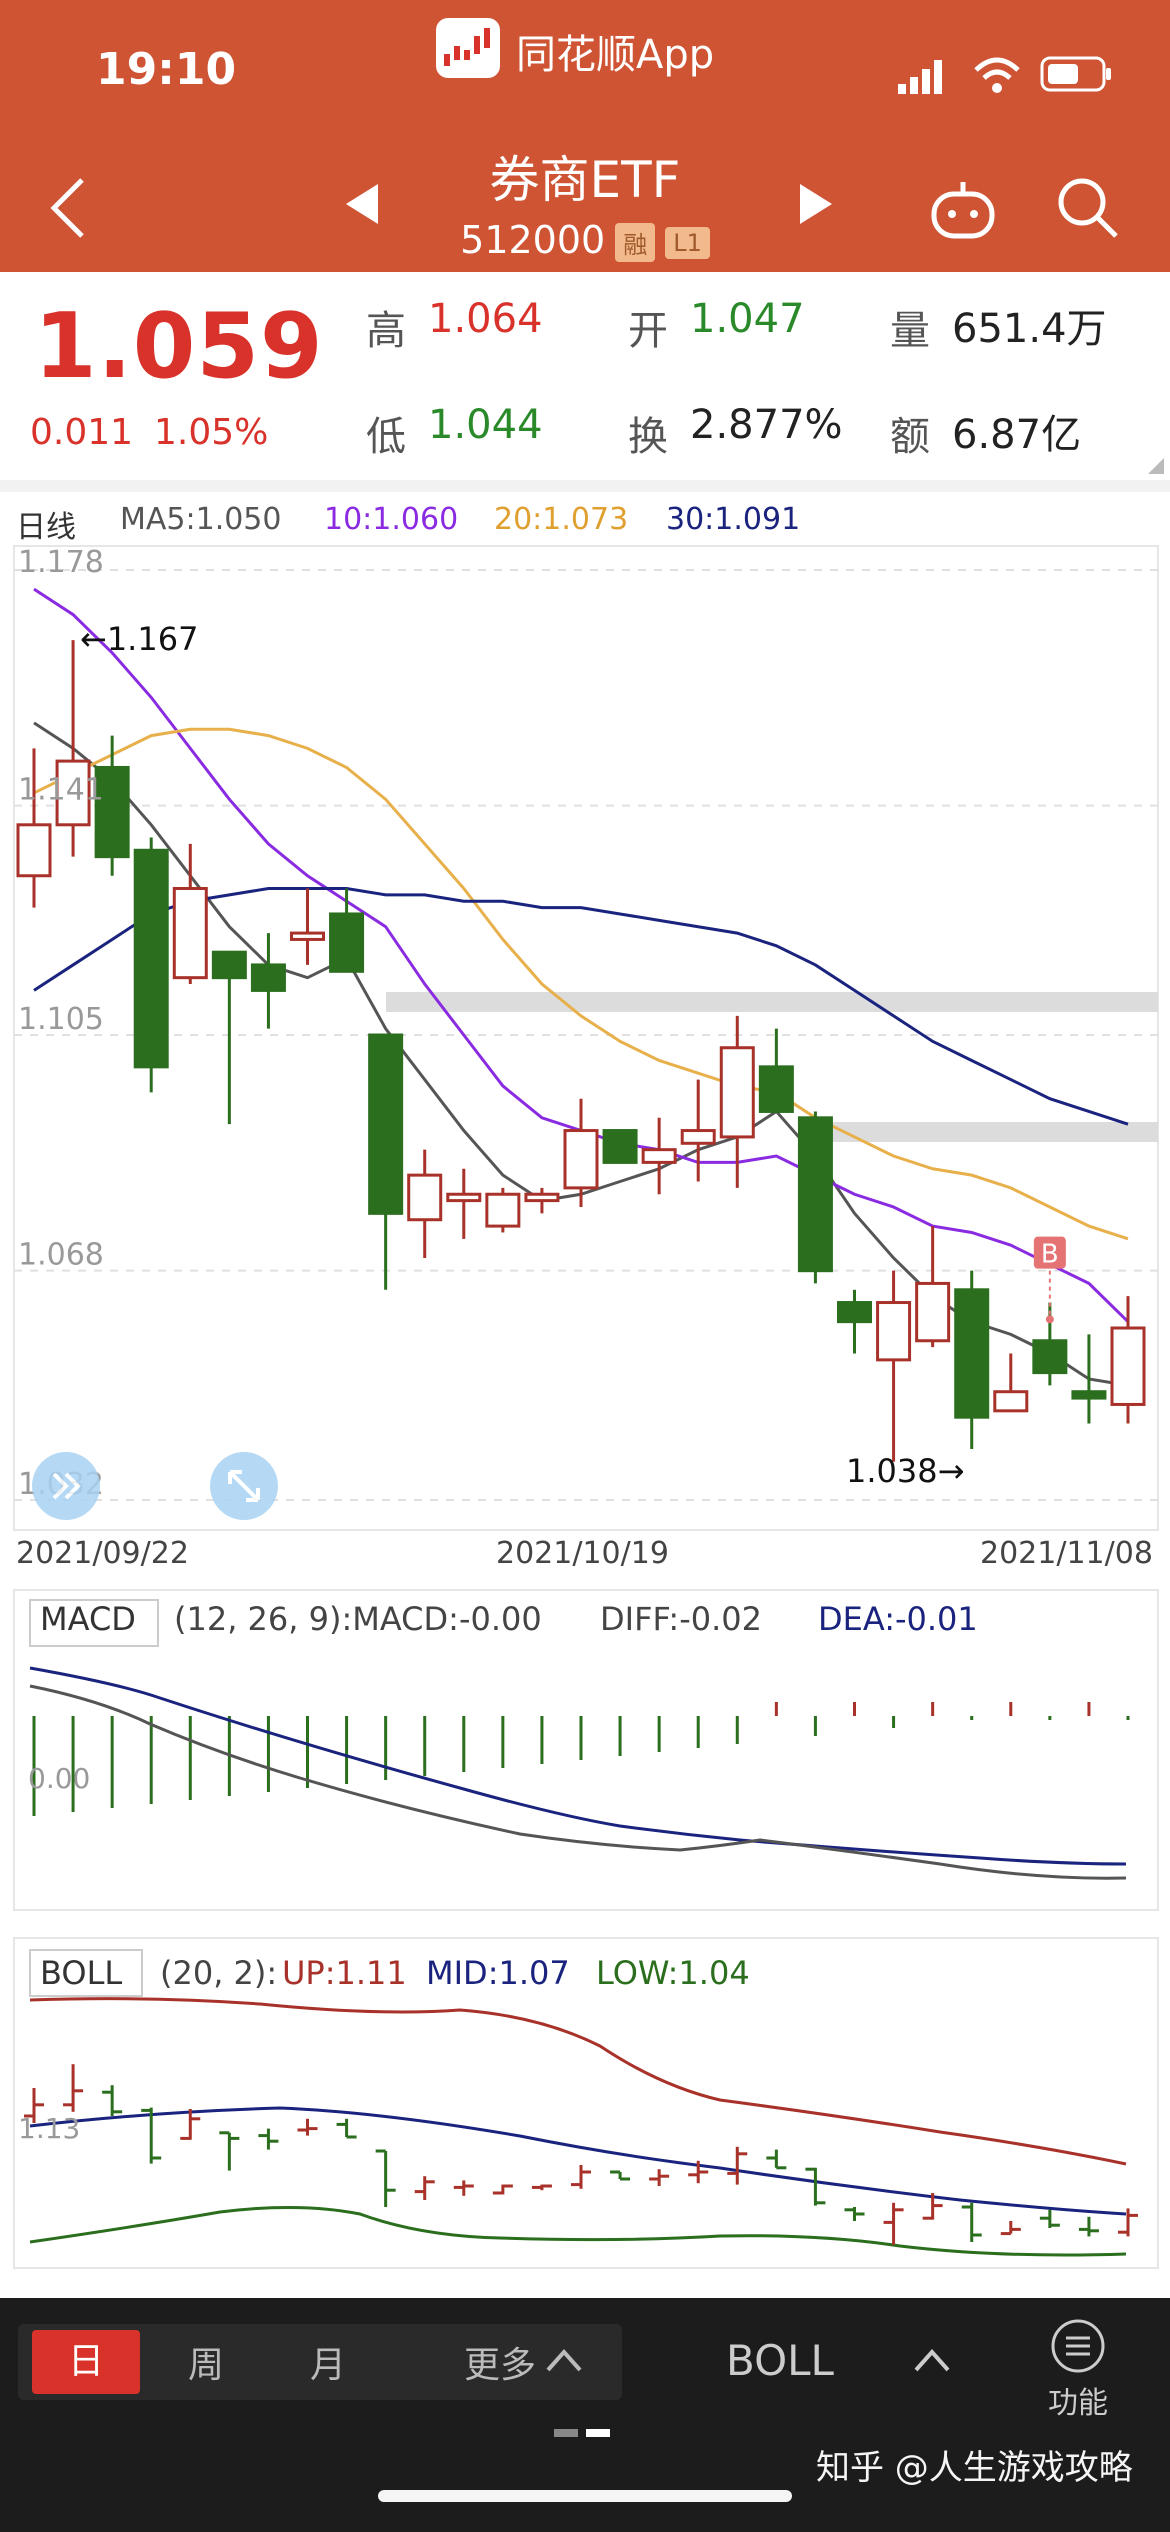  Describe the element at coordinates (578, 1782) in the screenshot. I see `diff-line` at that location.